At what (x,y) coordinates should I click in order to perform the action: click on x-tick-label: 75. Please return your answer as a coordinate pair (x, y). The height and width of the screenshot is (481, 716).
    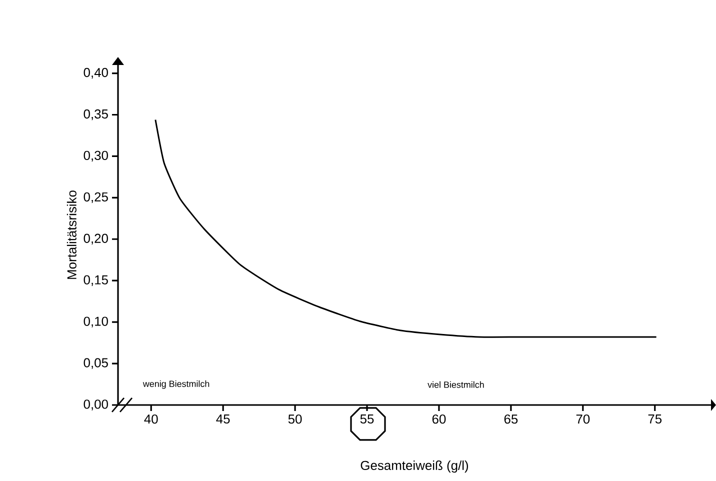
    Looking at the image, I should click on (655, 419).